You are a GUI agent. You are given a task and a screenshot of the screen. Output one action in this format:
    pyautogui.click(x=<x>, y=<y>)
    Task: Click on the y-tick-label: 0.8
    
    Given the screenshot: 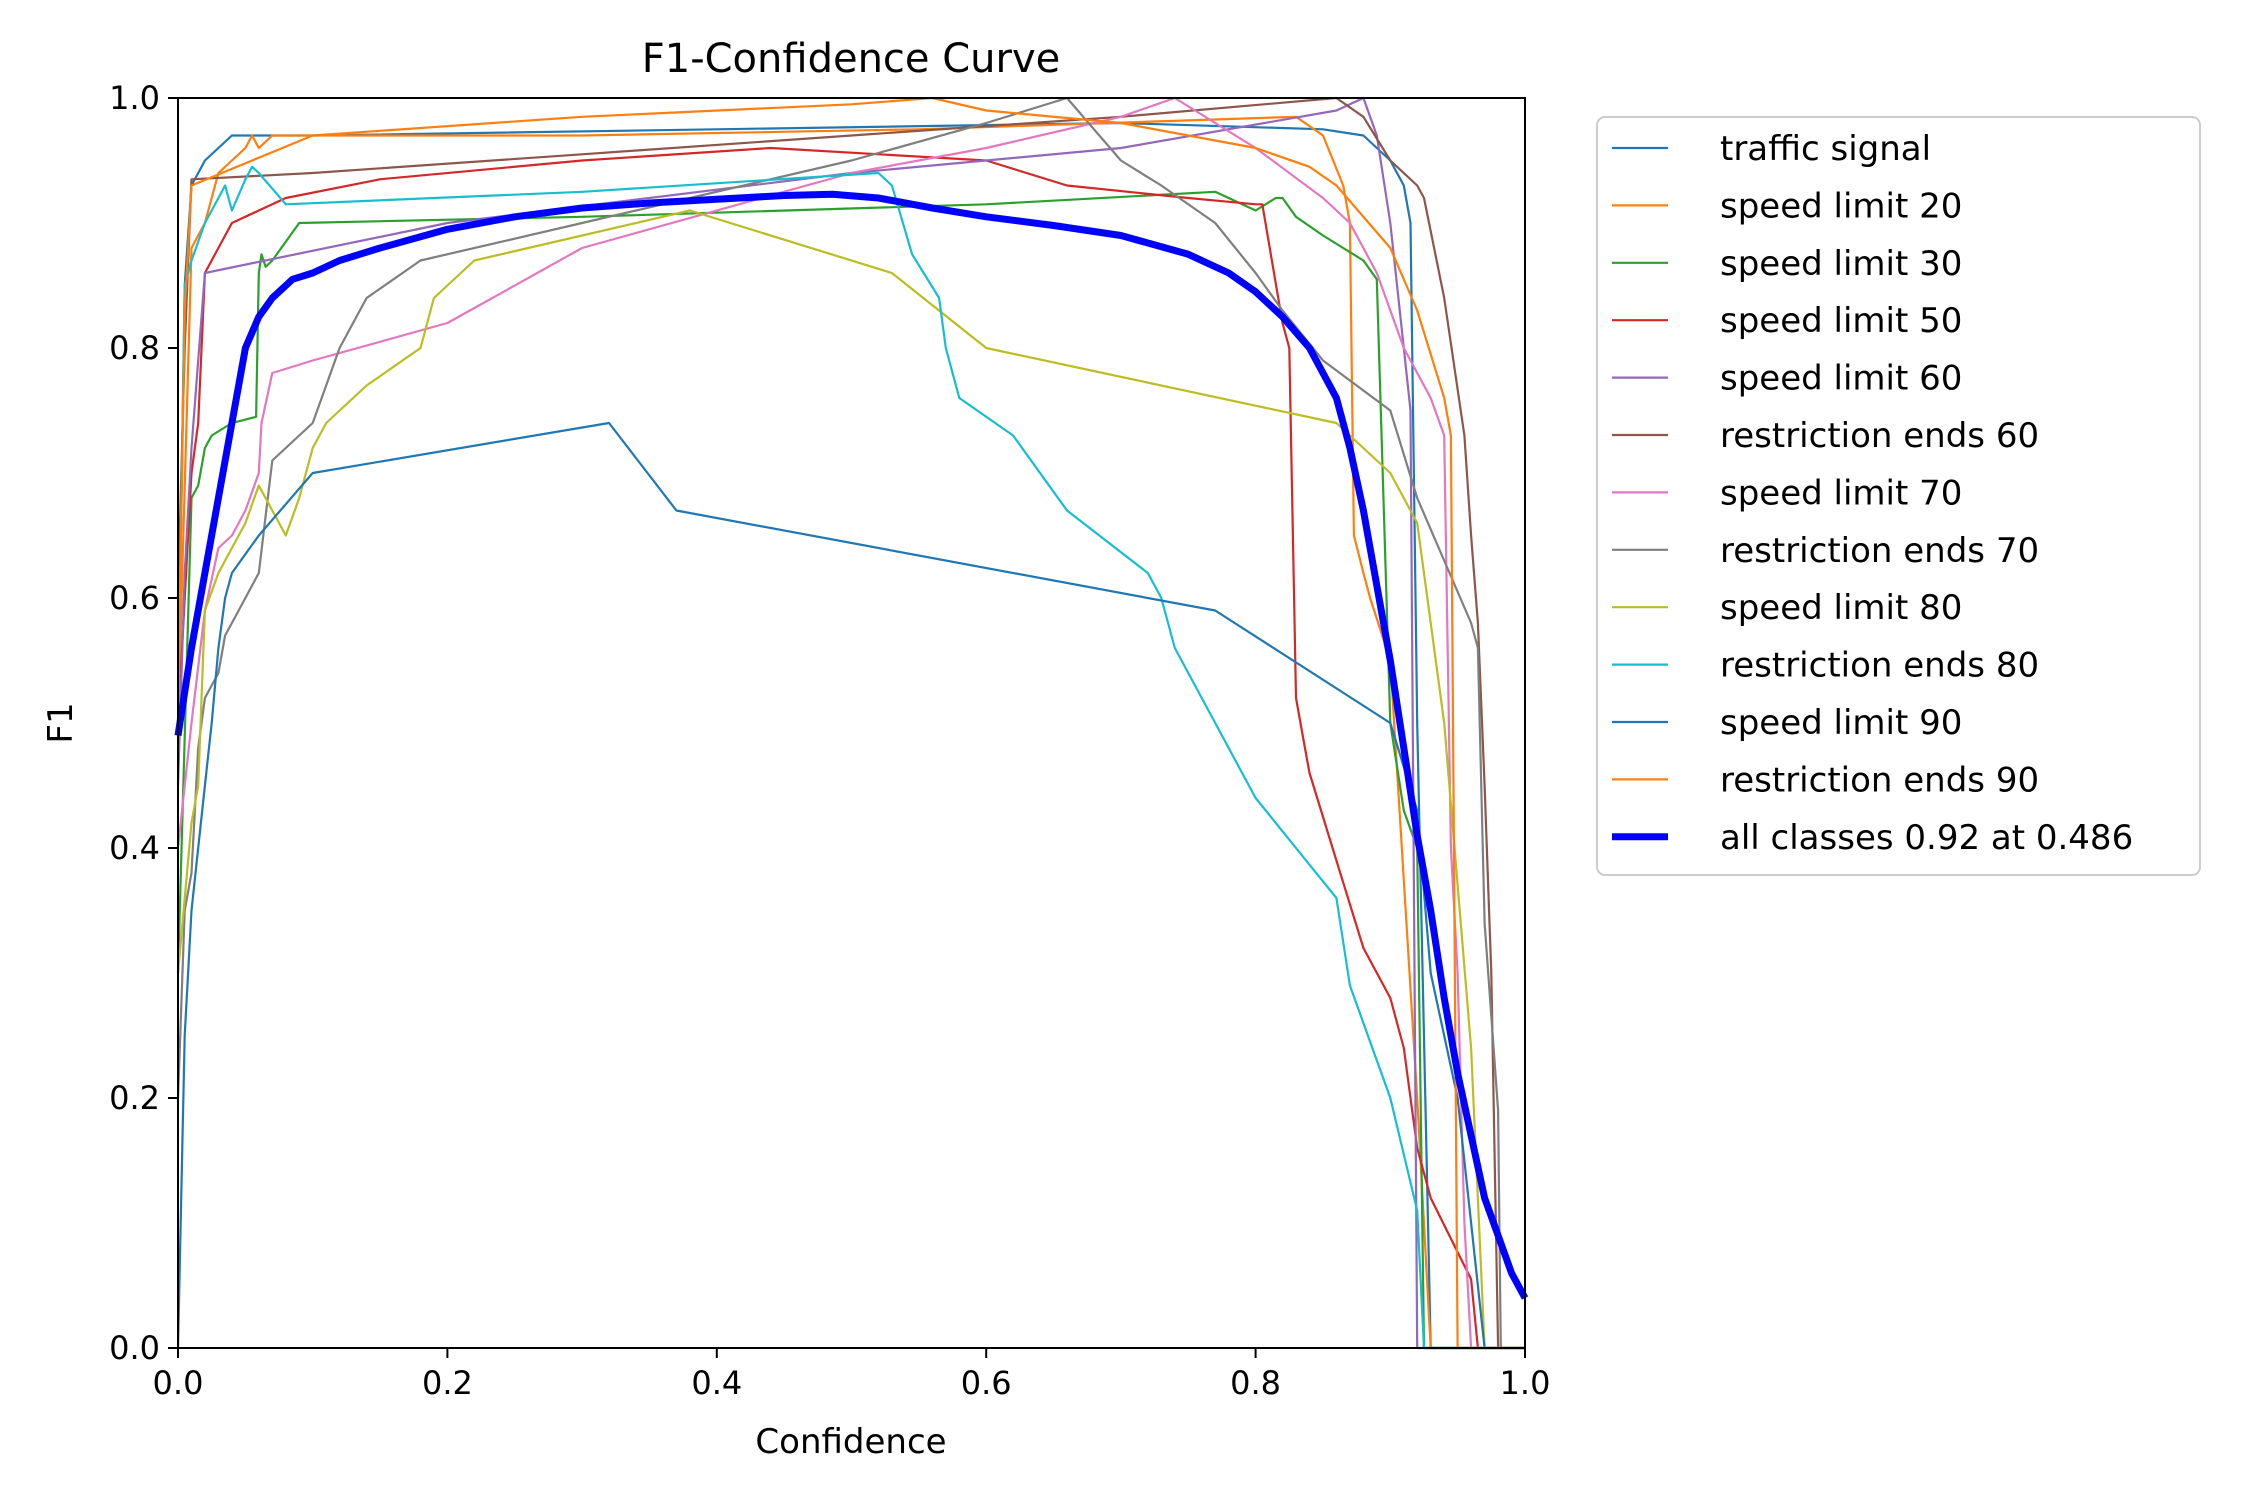 What is the action you would take?
    pyautogui.click(x=134, y=348)
    